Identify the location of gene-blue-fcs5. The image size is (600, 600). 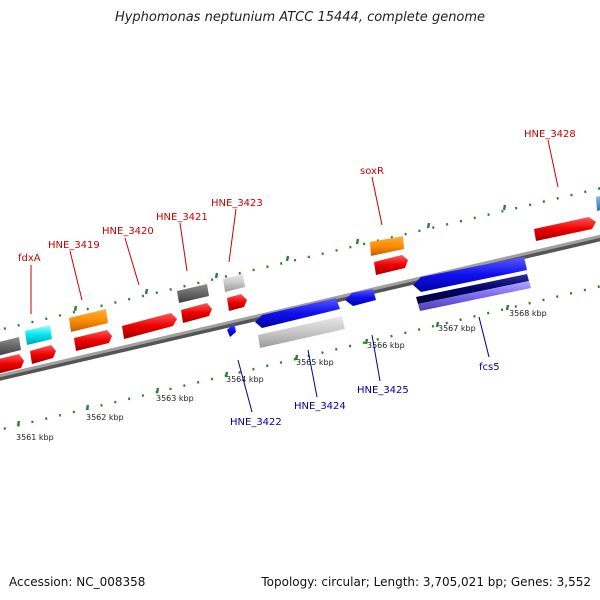
(470, 274).